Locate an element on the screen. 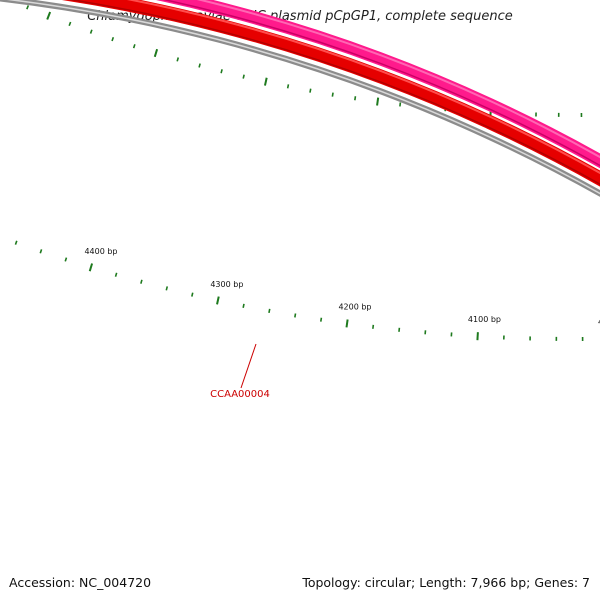 The width and height of the screenshot is (600, 600). gene-label: CCAA00004 is located at coordinates (240, 394).